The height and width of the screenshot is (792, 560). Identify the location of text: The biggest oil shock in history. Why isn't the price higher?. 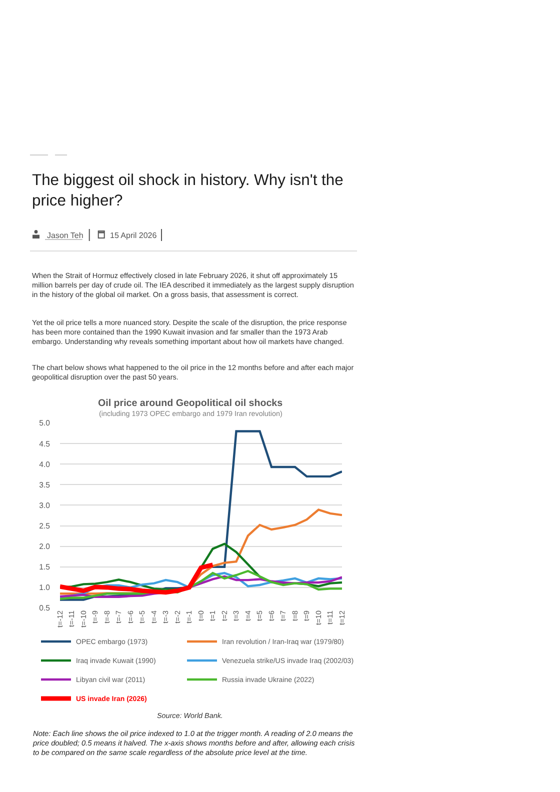
(188, 191).